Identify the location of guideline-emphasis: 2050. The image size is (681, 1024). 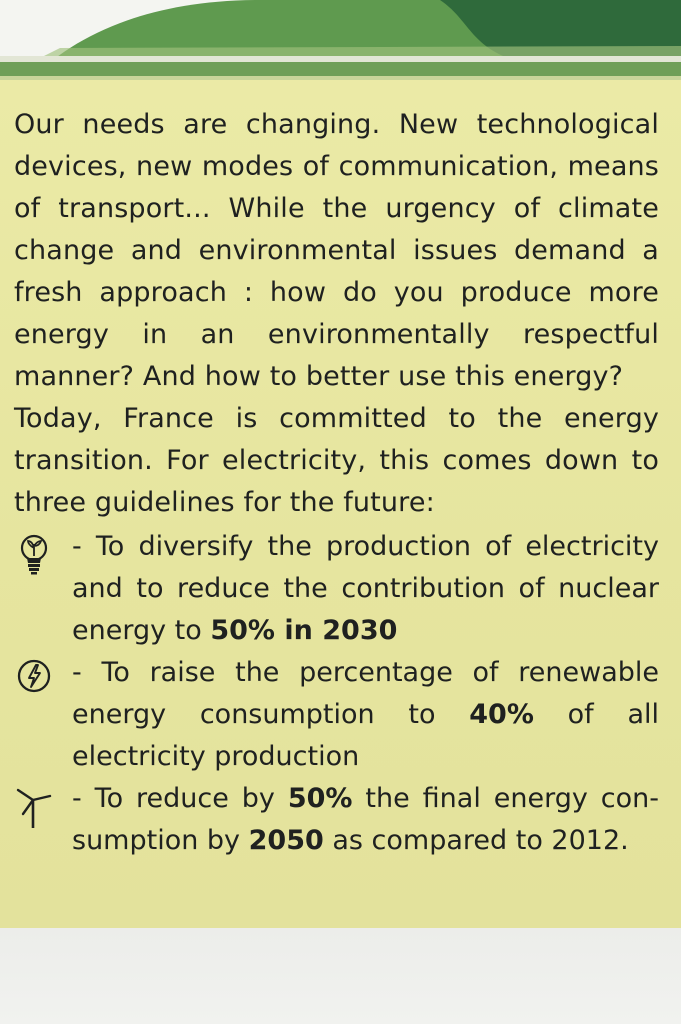
(286, 840).